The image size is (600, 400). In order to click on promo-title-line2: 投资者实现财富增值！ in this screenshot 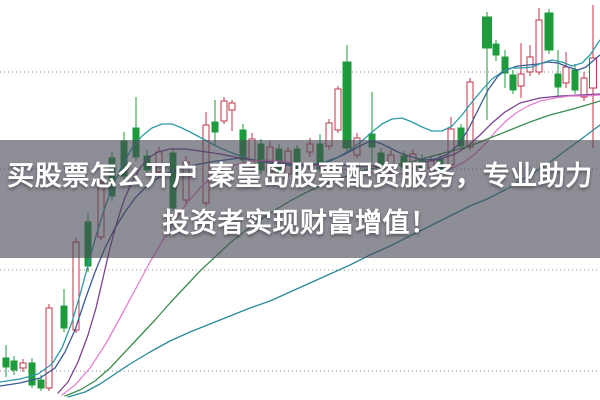, I will do `click(300, 222)`.